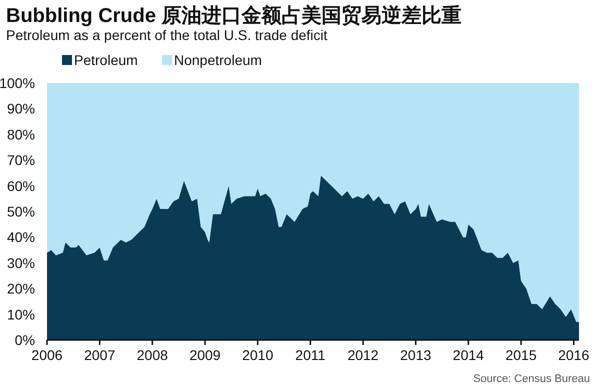  I want to click on x-tick-label: 2009, so click(205, 355).